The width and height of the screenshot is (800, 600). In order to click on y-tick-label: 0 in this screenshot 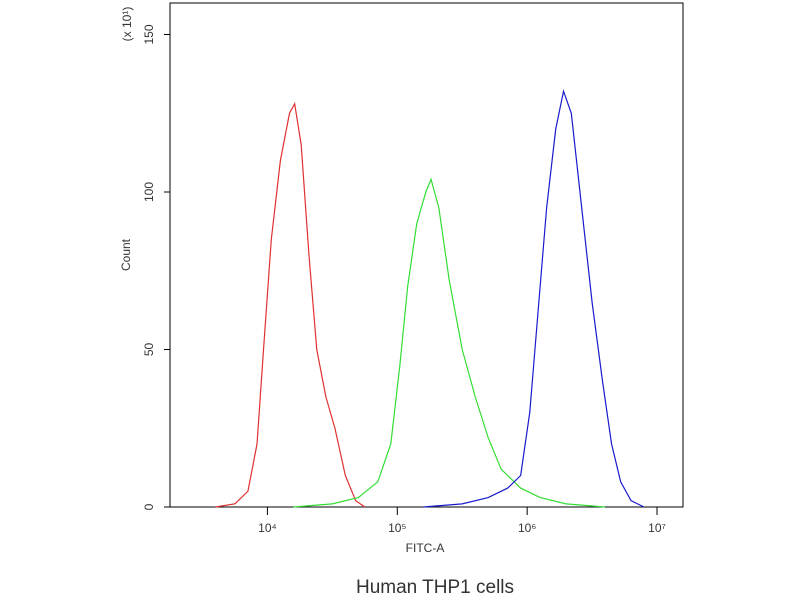, I will do `click(149, 506)`.